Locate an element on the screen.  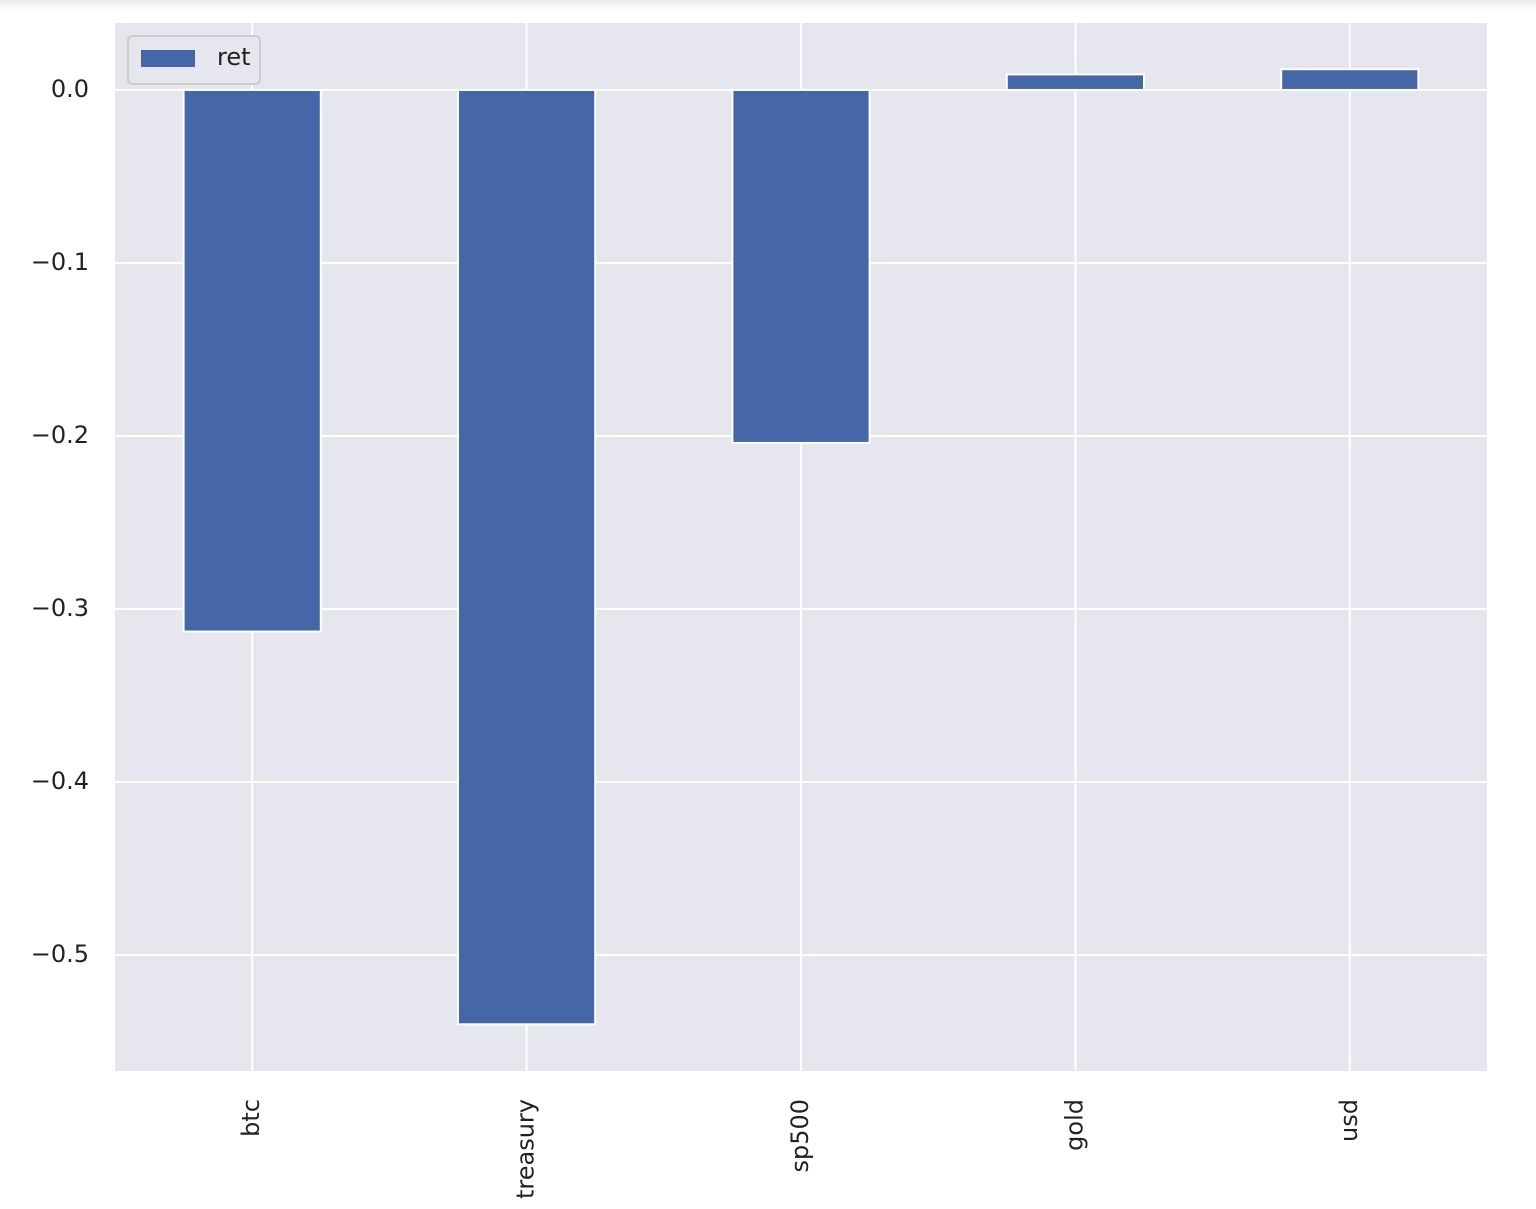
x-tick-label: usd is located at coordinates (1349, 1120).